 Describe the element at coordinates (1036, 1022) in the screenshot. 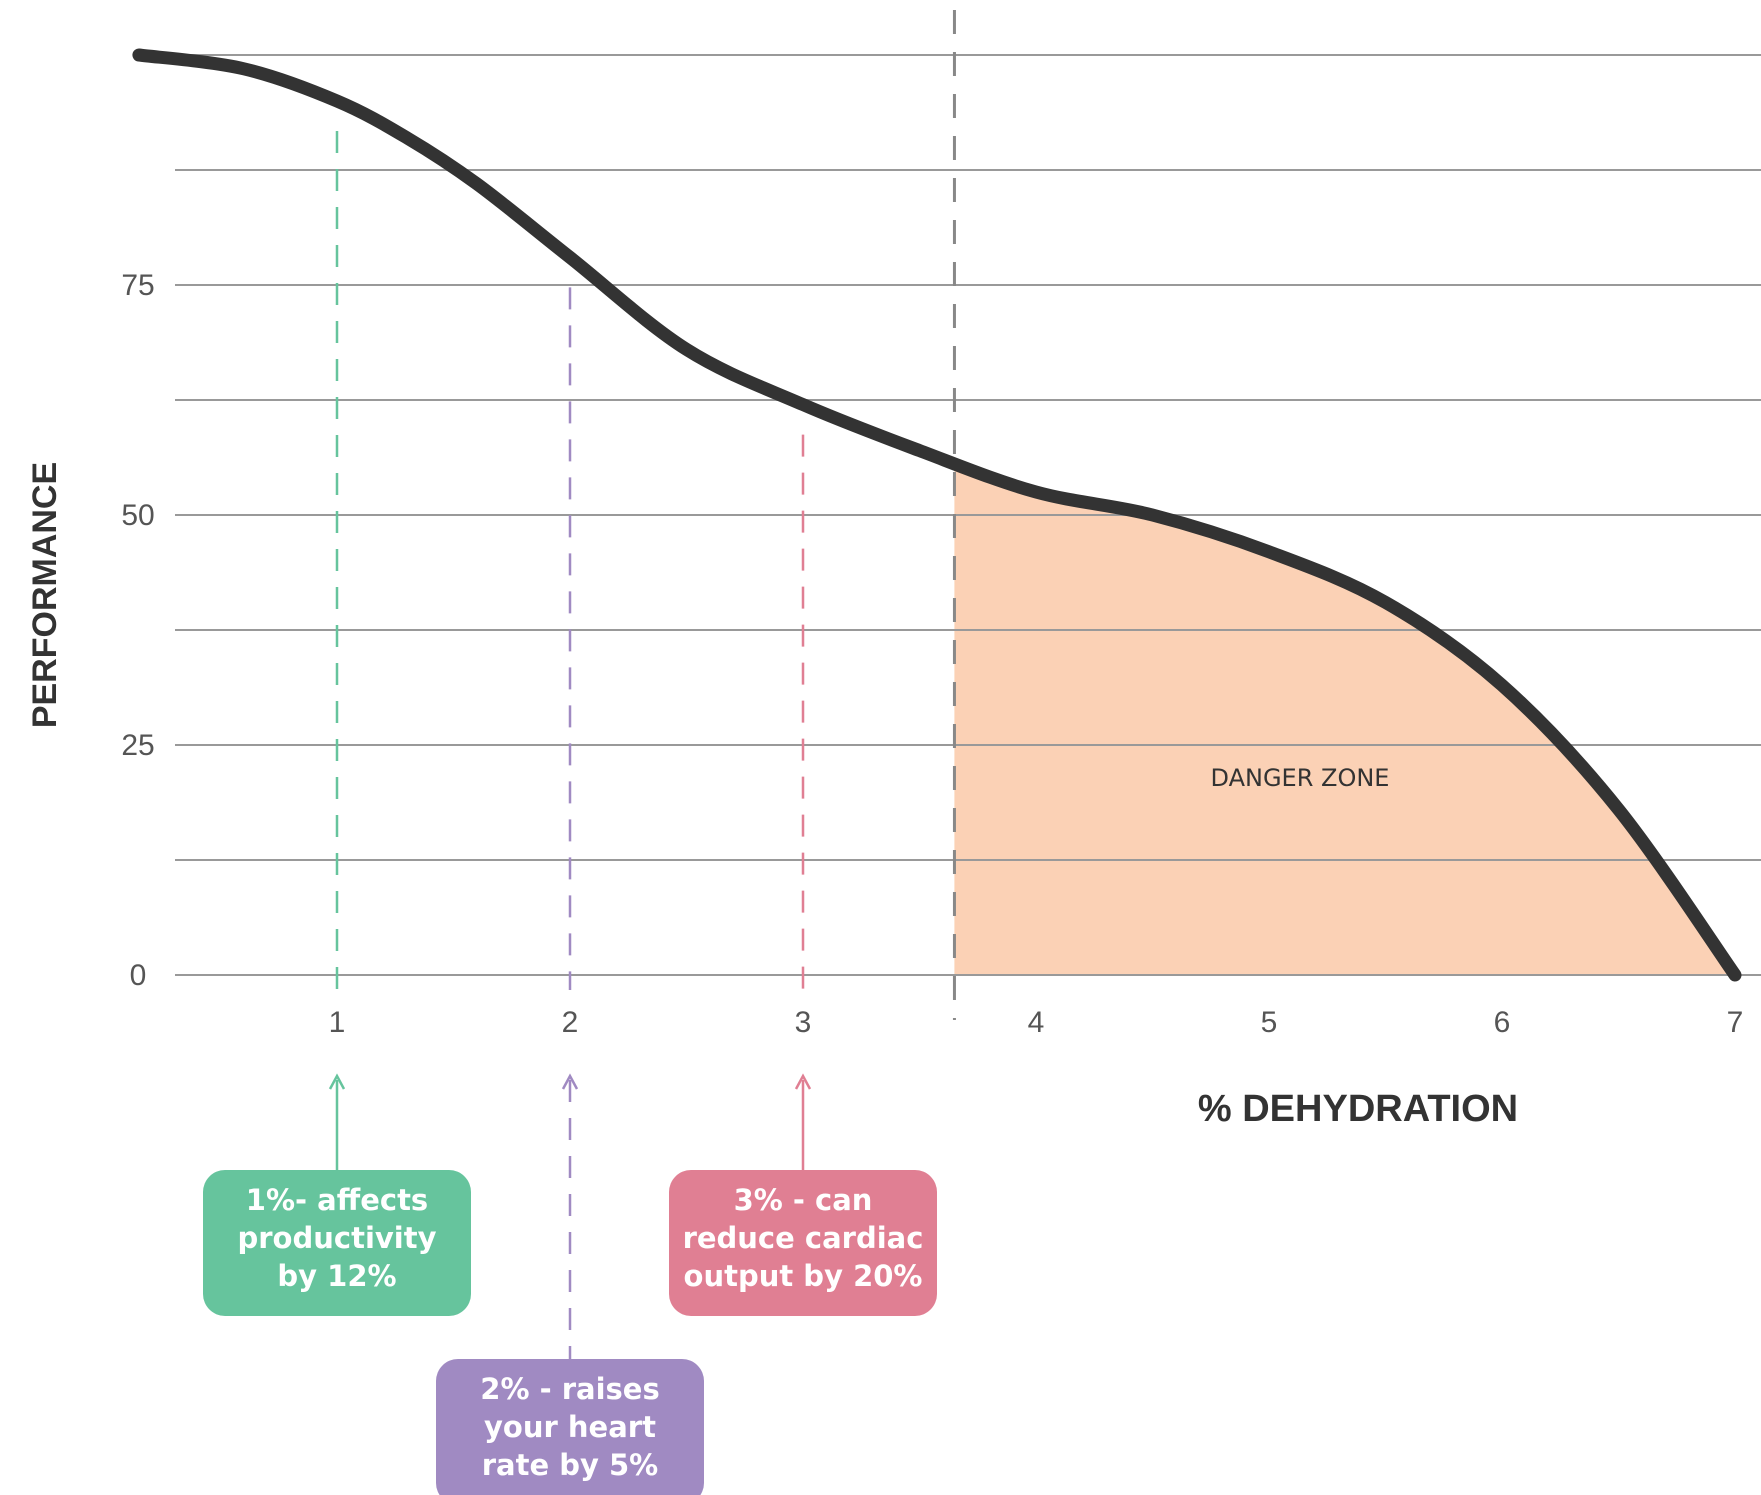

I see `x-tick-label: 4` at that location.